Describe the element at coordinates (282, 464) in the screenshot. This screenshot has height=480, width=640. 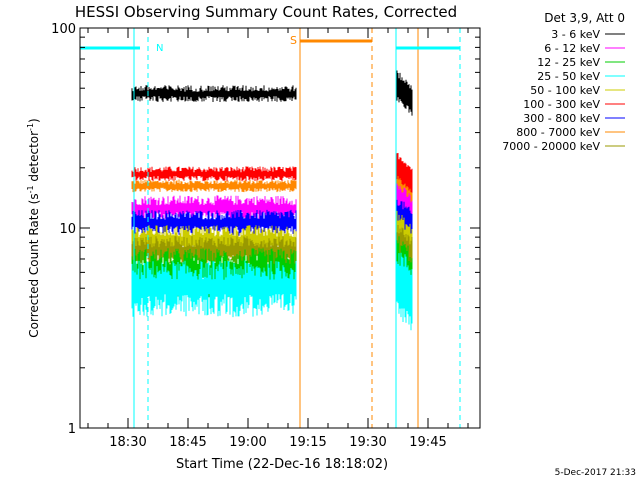
I see `x-axis-label: Start Time (22-Dec-16 18:18:02)` at that location.